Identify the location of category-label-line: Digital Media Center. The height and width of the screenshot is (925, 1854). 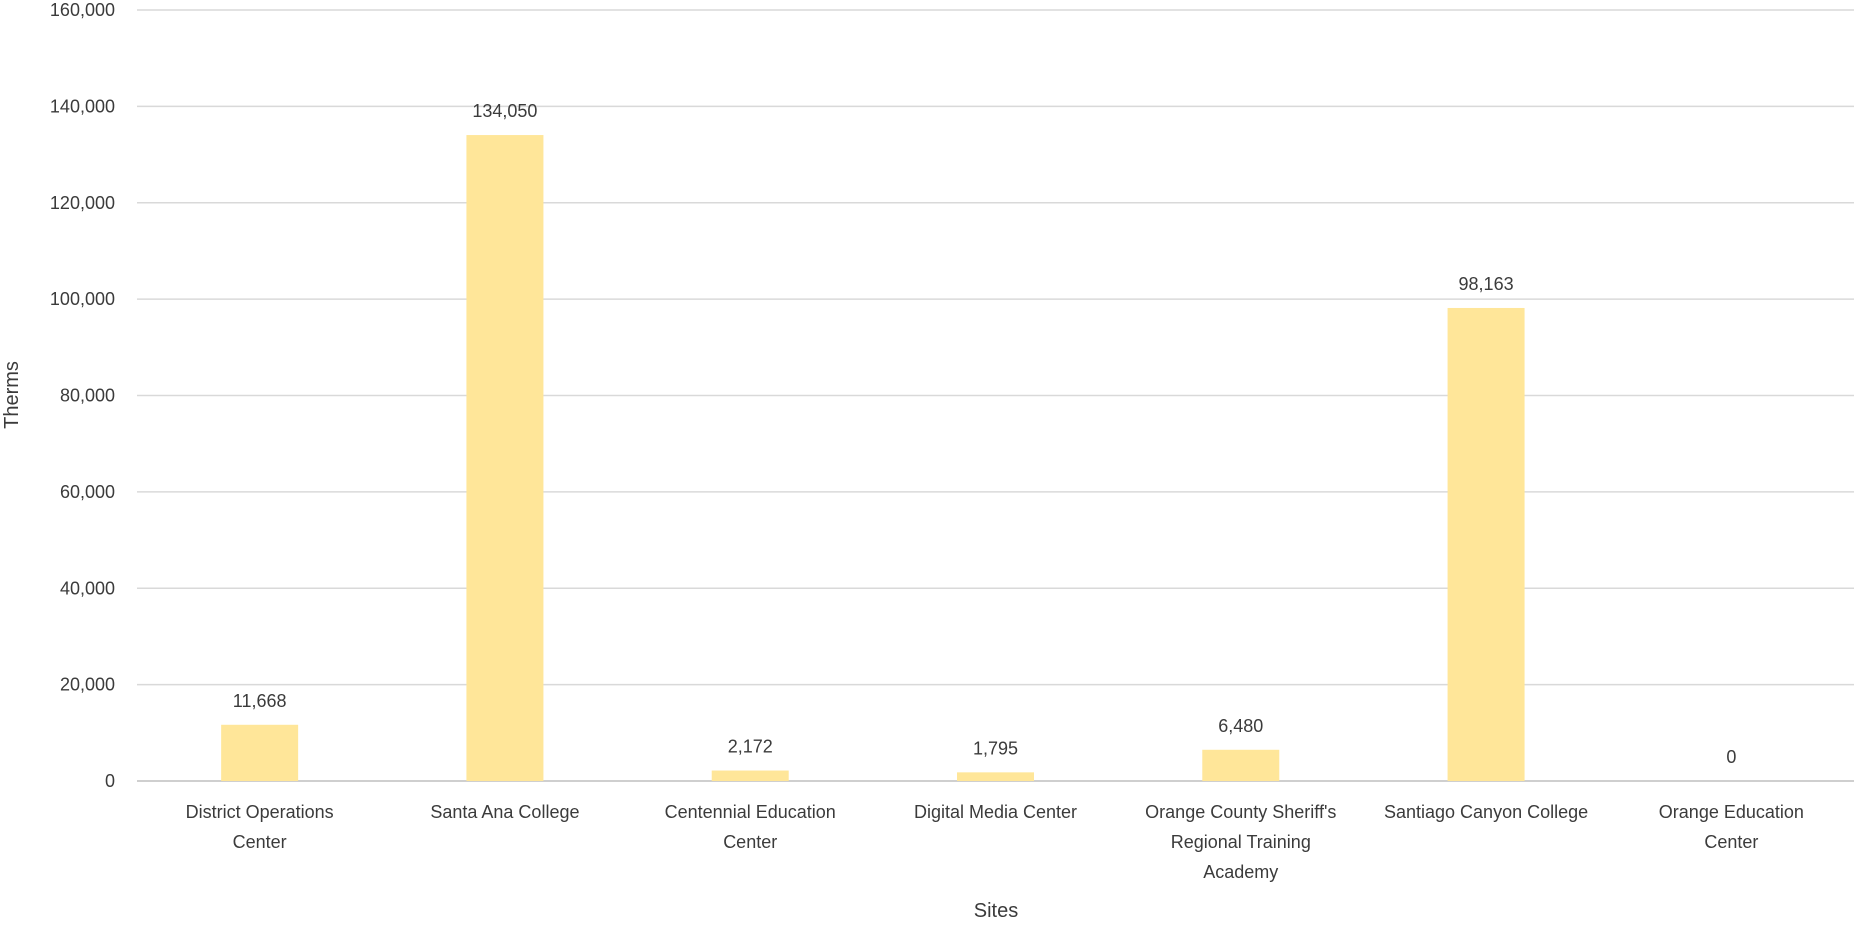
(995, 812).